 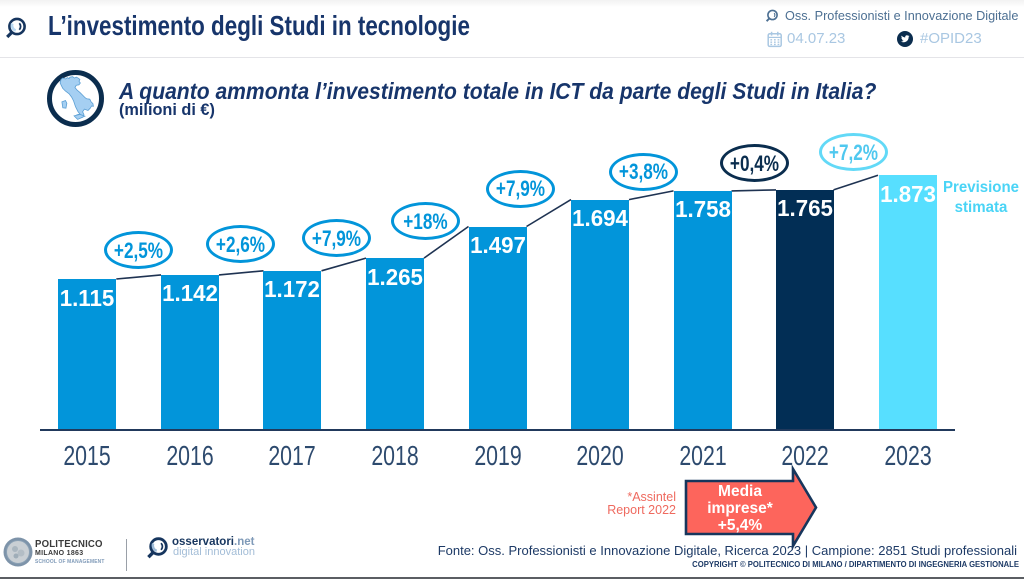 What do you see at coordinates (740, 525) in the screenshot?
I see `svg-text: +5,4%` at bounding box center [740, 525].